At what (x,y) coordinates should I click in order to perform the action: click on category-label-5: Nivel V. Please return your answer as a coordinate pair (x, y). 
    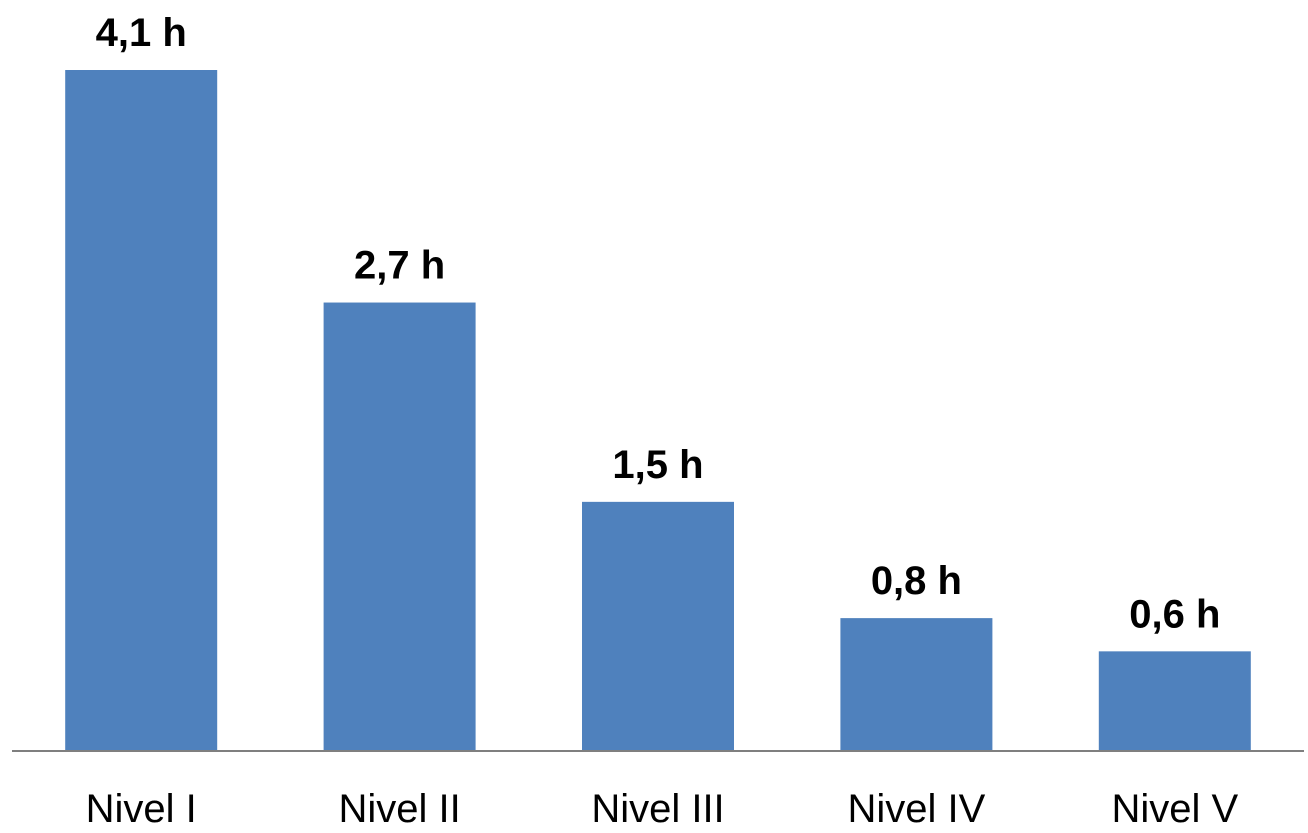
    Looking at the image, I should click on (1174, 809).